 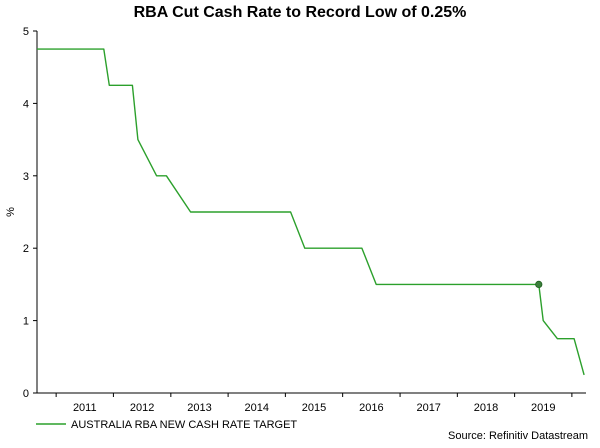 I want to click on y-tick-label: 5, so click(x=26, y=32).